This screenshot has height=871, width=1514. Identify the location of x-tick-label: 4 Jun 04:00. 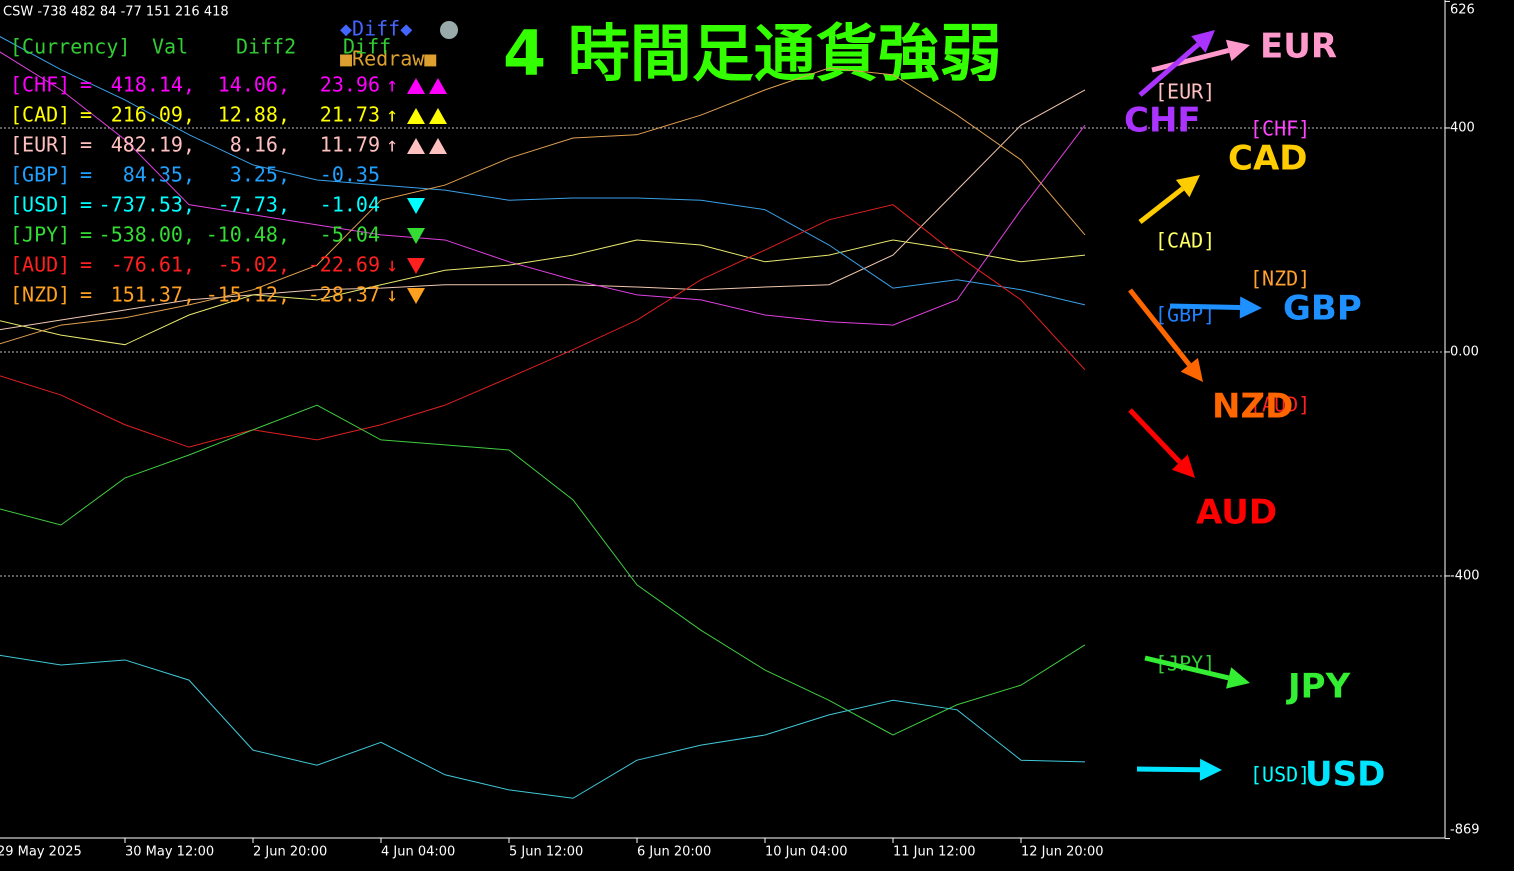
(418, 852).